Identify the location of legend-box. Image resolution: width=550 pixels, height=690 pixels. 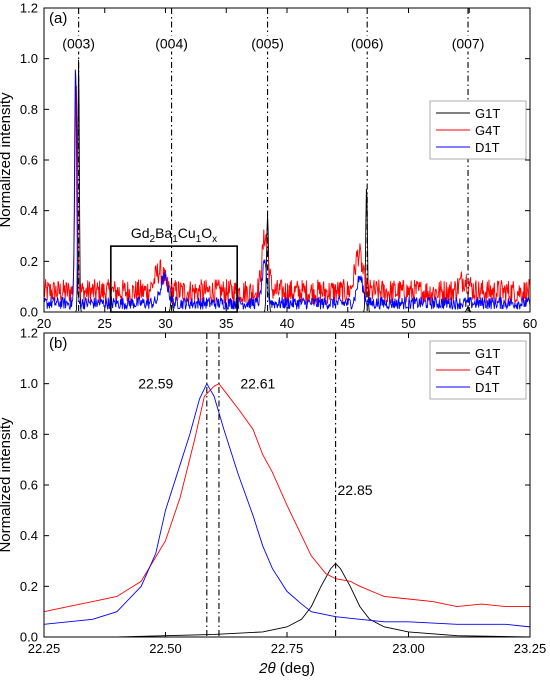
(478, 370).